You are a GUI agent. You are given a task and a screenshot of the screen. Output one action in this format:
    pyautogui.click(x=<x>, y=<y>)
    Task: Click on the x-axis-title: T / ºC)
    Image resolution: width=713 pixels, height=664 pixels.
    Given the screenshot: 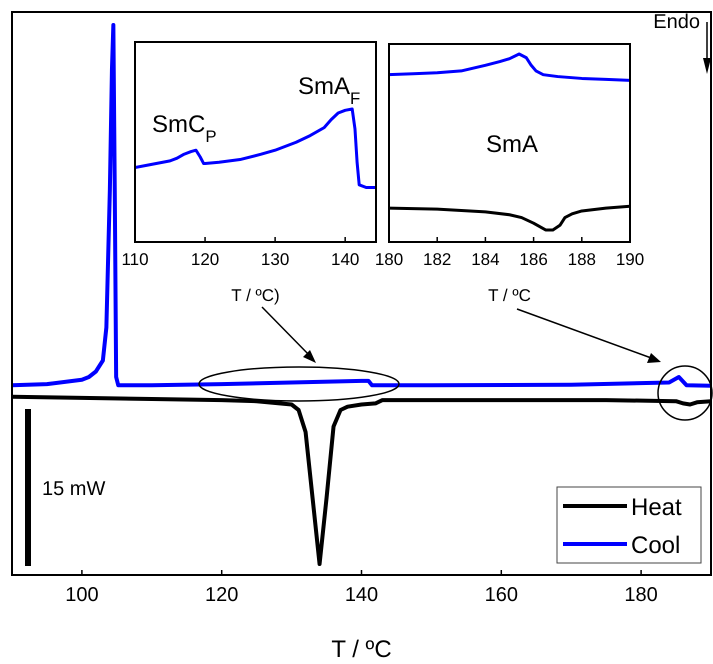 What is the action you would take?
    pyautogui.click(x=255, y=295)
    